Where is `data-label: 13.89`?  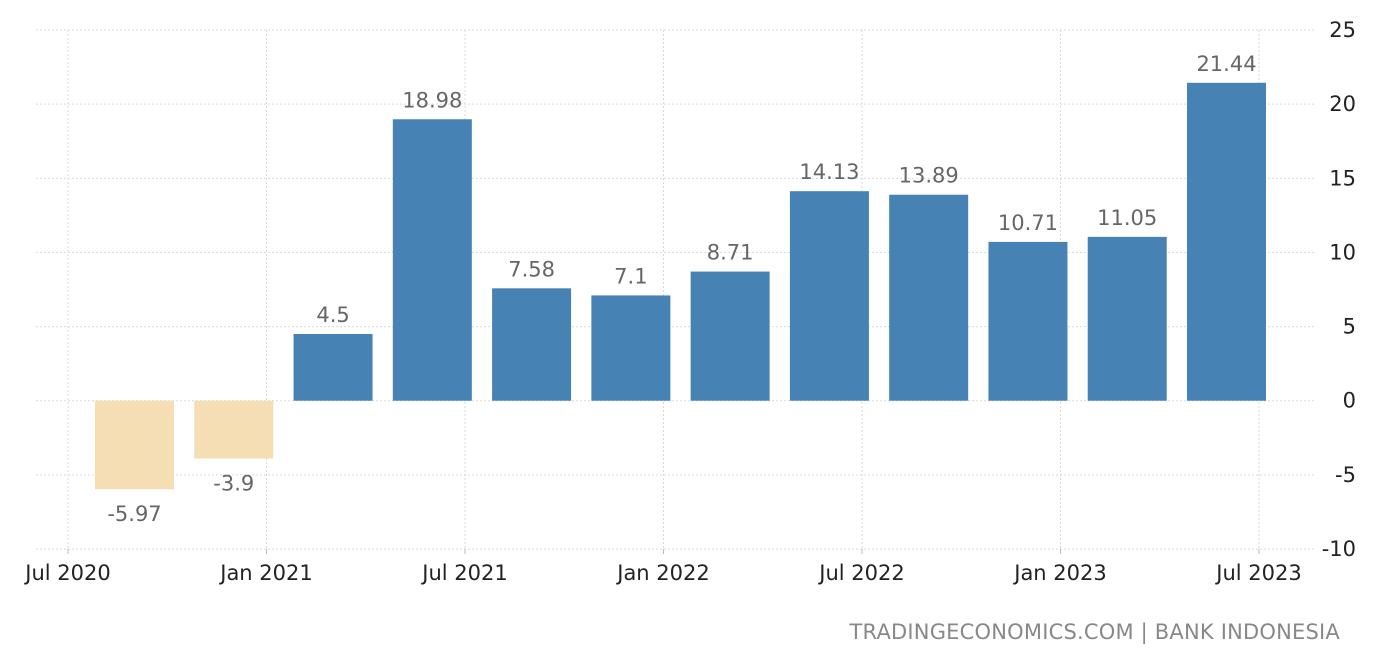 data-label: 13.89 is located at coordinates (929, 176).